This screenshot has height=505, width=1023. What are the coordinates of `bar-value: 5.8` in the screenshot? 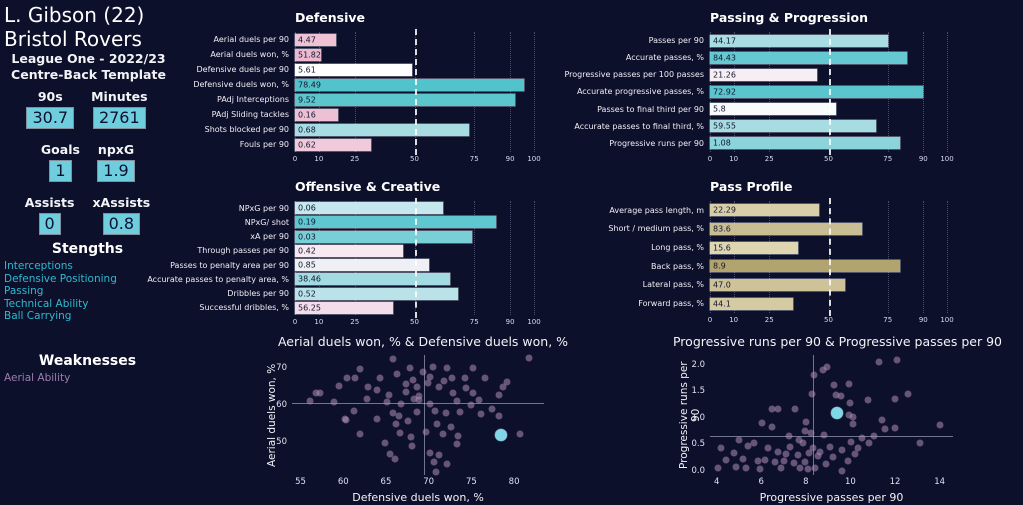 It's located at (719, 109).